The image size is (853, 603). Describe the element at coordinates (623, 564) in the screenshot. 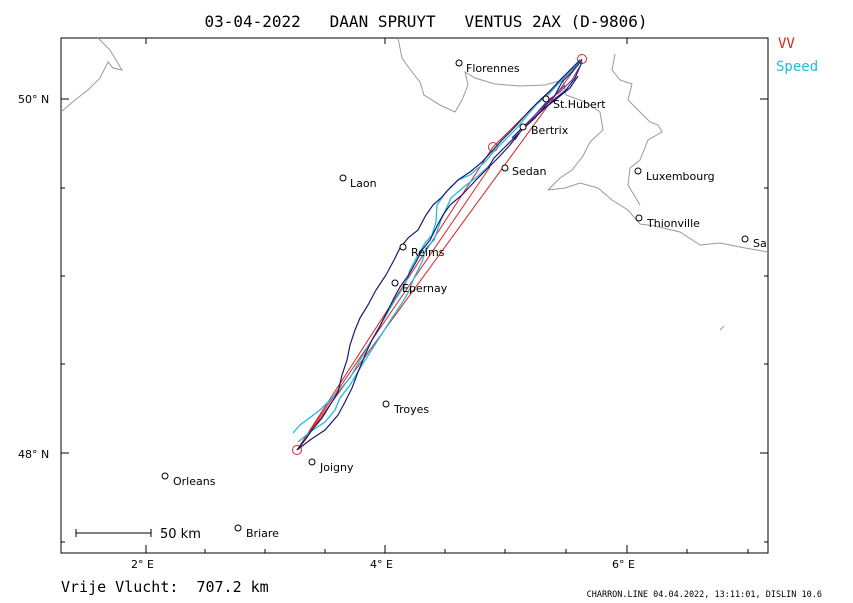

I see `lon-label-6: 6° E` at that location.